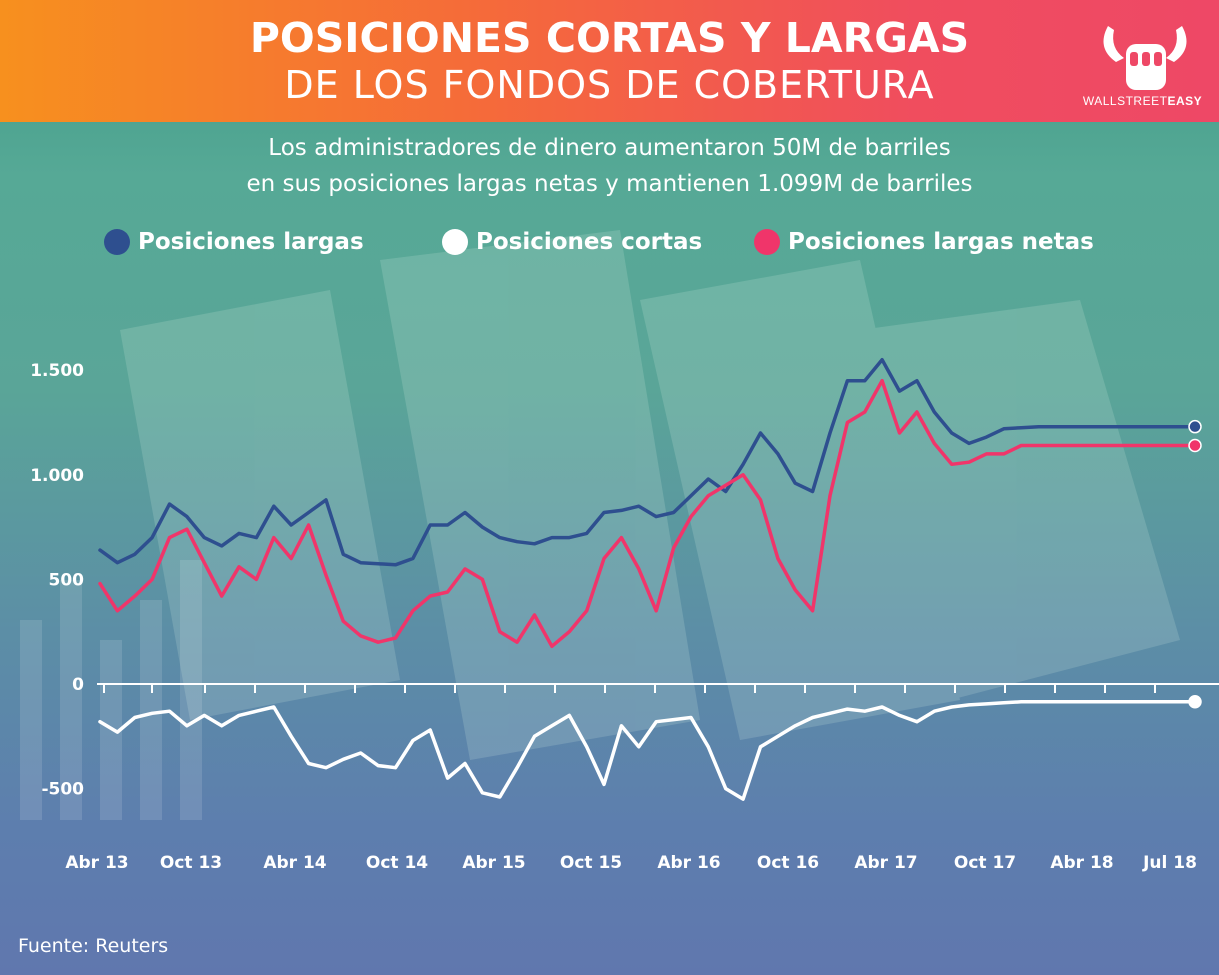 This screenshot has width=1219, height=975. What do you see at coordinates (67, 580) in the screenshot?
I see `y-tick-label: 500` at bounding box center [67, 580].